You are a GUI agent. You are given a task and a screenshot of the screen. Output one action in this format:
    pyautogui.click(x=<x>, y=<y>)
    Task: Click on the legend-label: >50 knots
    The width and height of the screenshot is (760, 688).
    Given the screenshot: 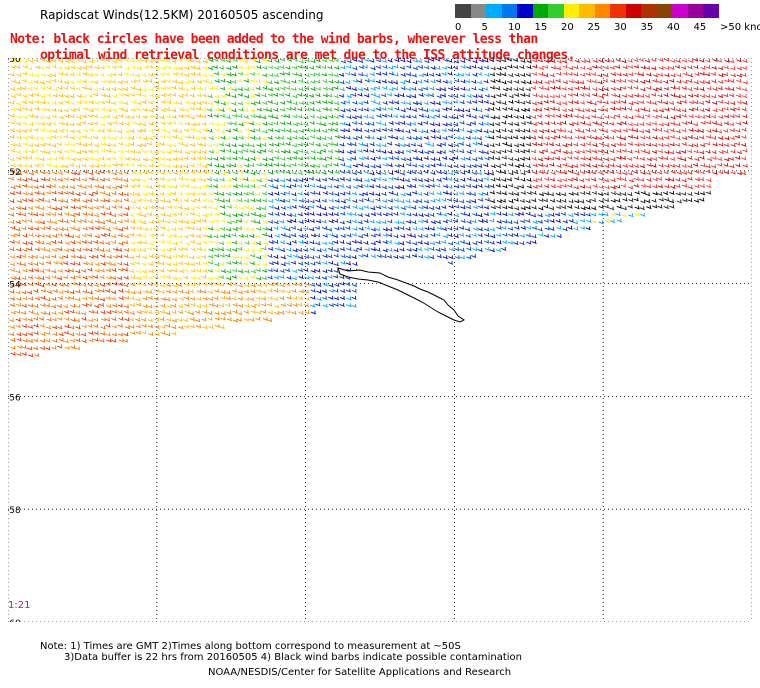 What is the action you would take?
    pyautogui.click(x=740, y=27)
    